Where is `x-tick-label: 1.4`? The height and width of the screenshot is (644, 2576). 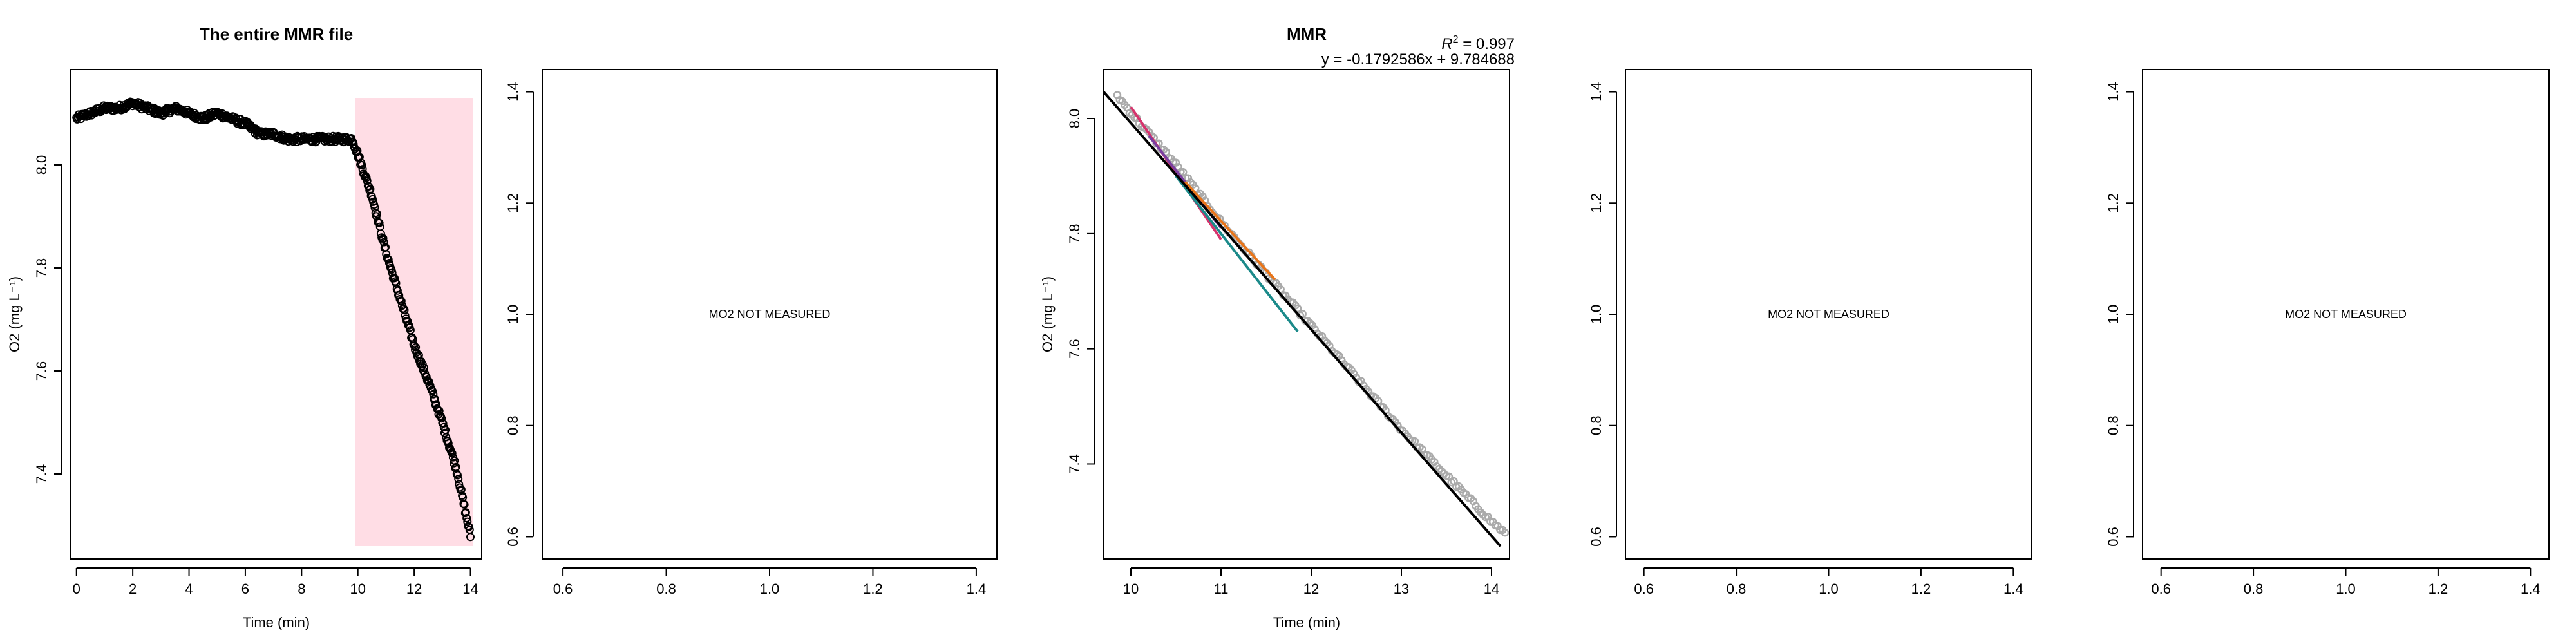
x-tick-label: 1.4 is located at coordinates (2531, 589).